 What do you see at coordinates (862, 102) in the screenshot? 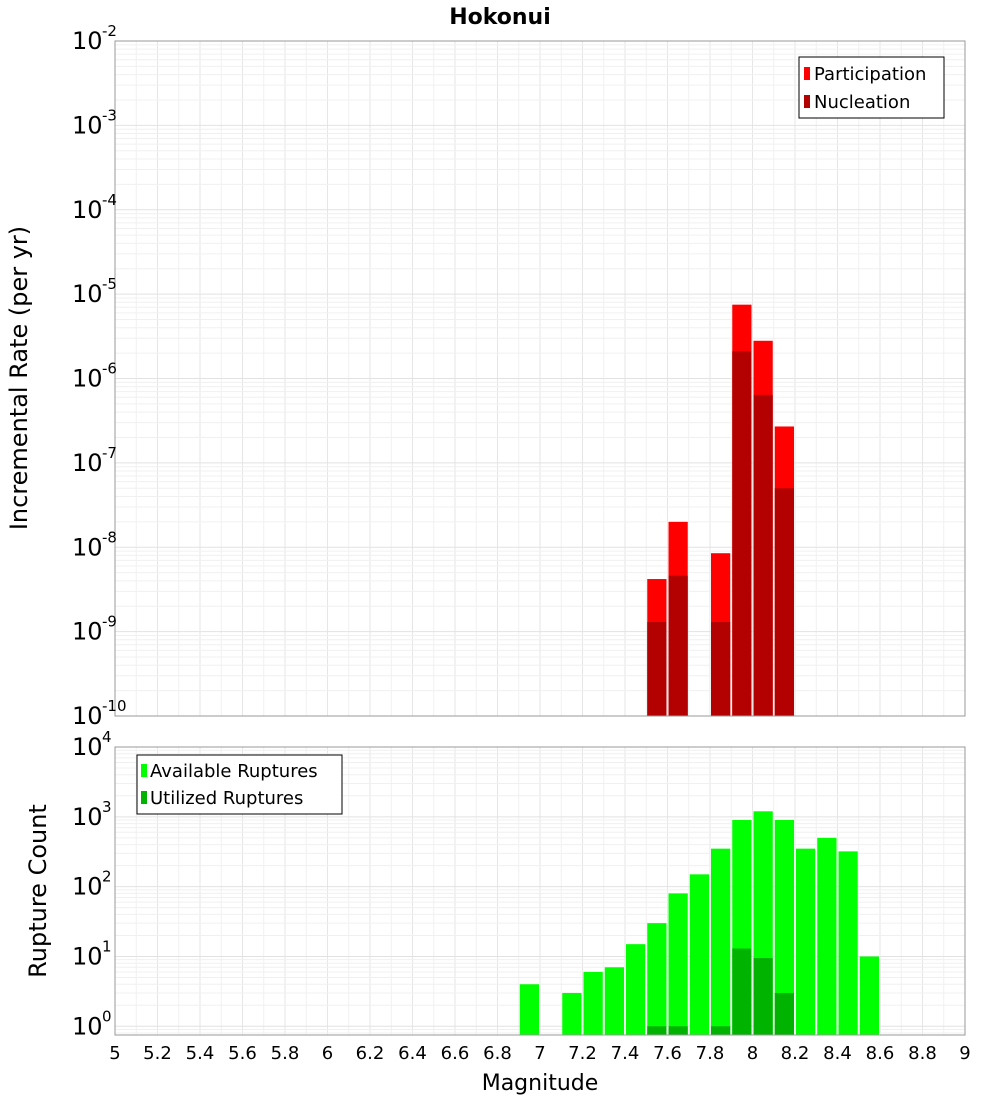
I see `legend-label-nucleation: Nucleation` at bounding box center [862, 102].